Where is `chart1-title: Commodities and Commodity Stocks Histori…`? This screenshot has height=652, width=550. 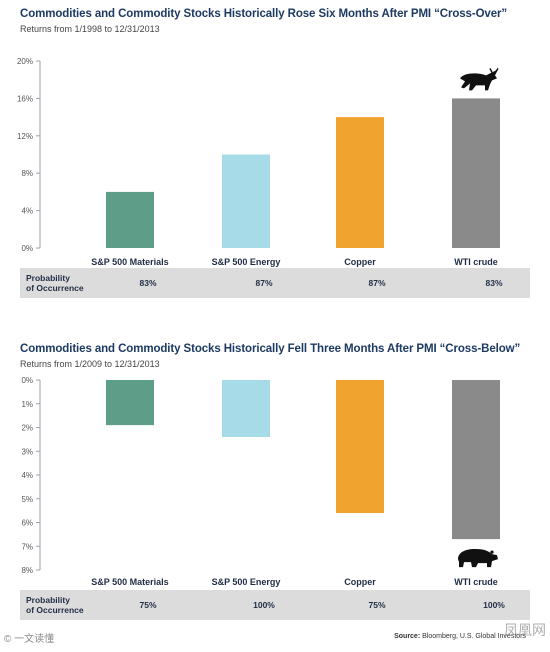
chart1-title: Commodities and Commodity Stocks Histori… is located at coordinates (264, 14).